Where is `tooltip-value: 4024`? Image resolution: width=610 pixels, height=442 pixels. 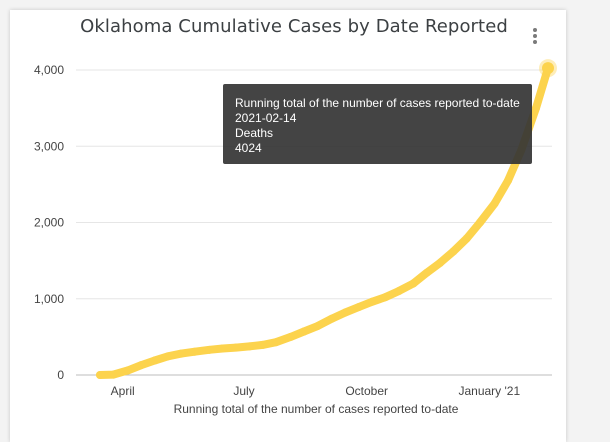
tooltip-value: 4024 is located at coordinates (248, 148).